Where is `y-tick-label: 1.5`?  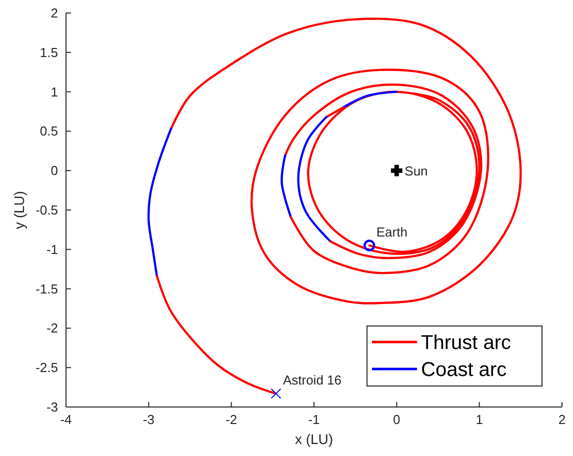
y-tick-label: 1.5 is located at coordinates (49, 52).